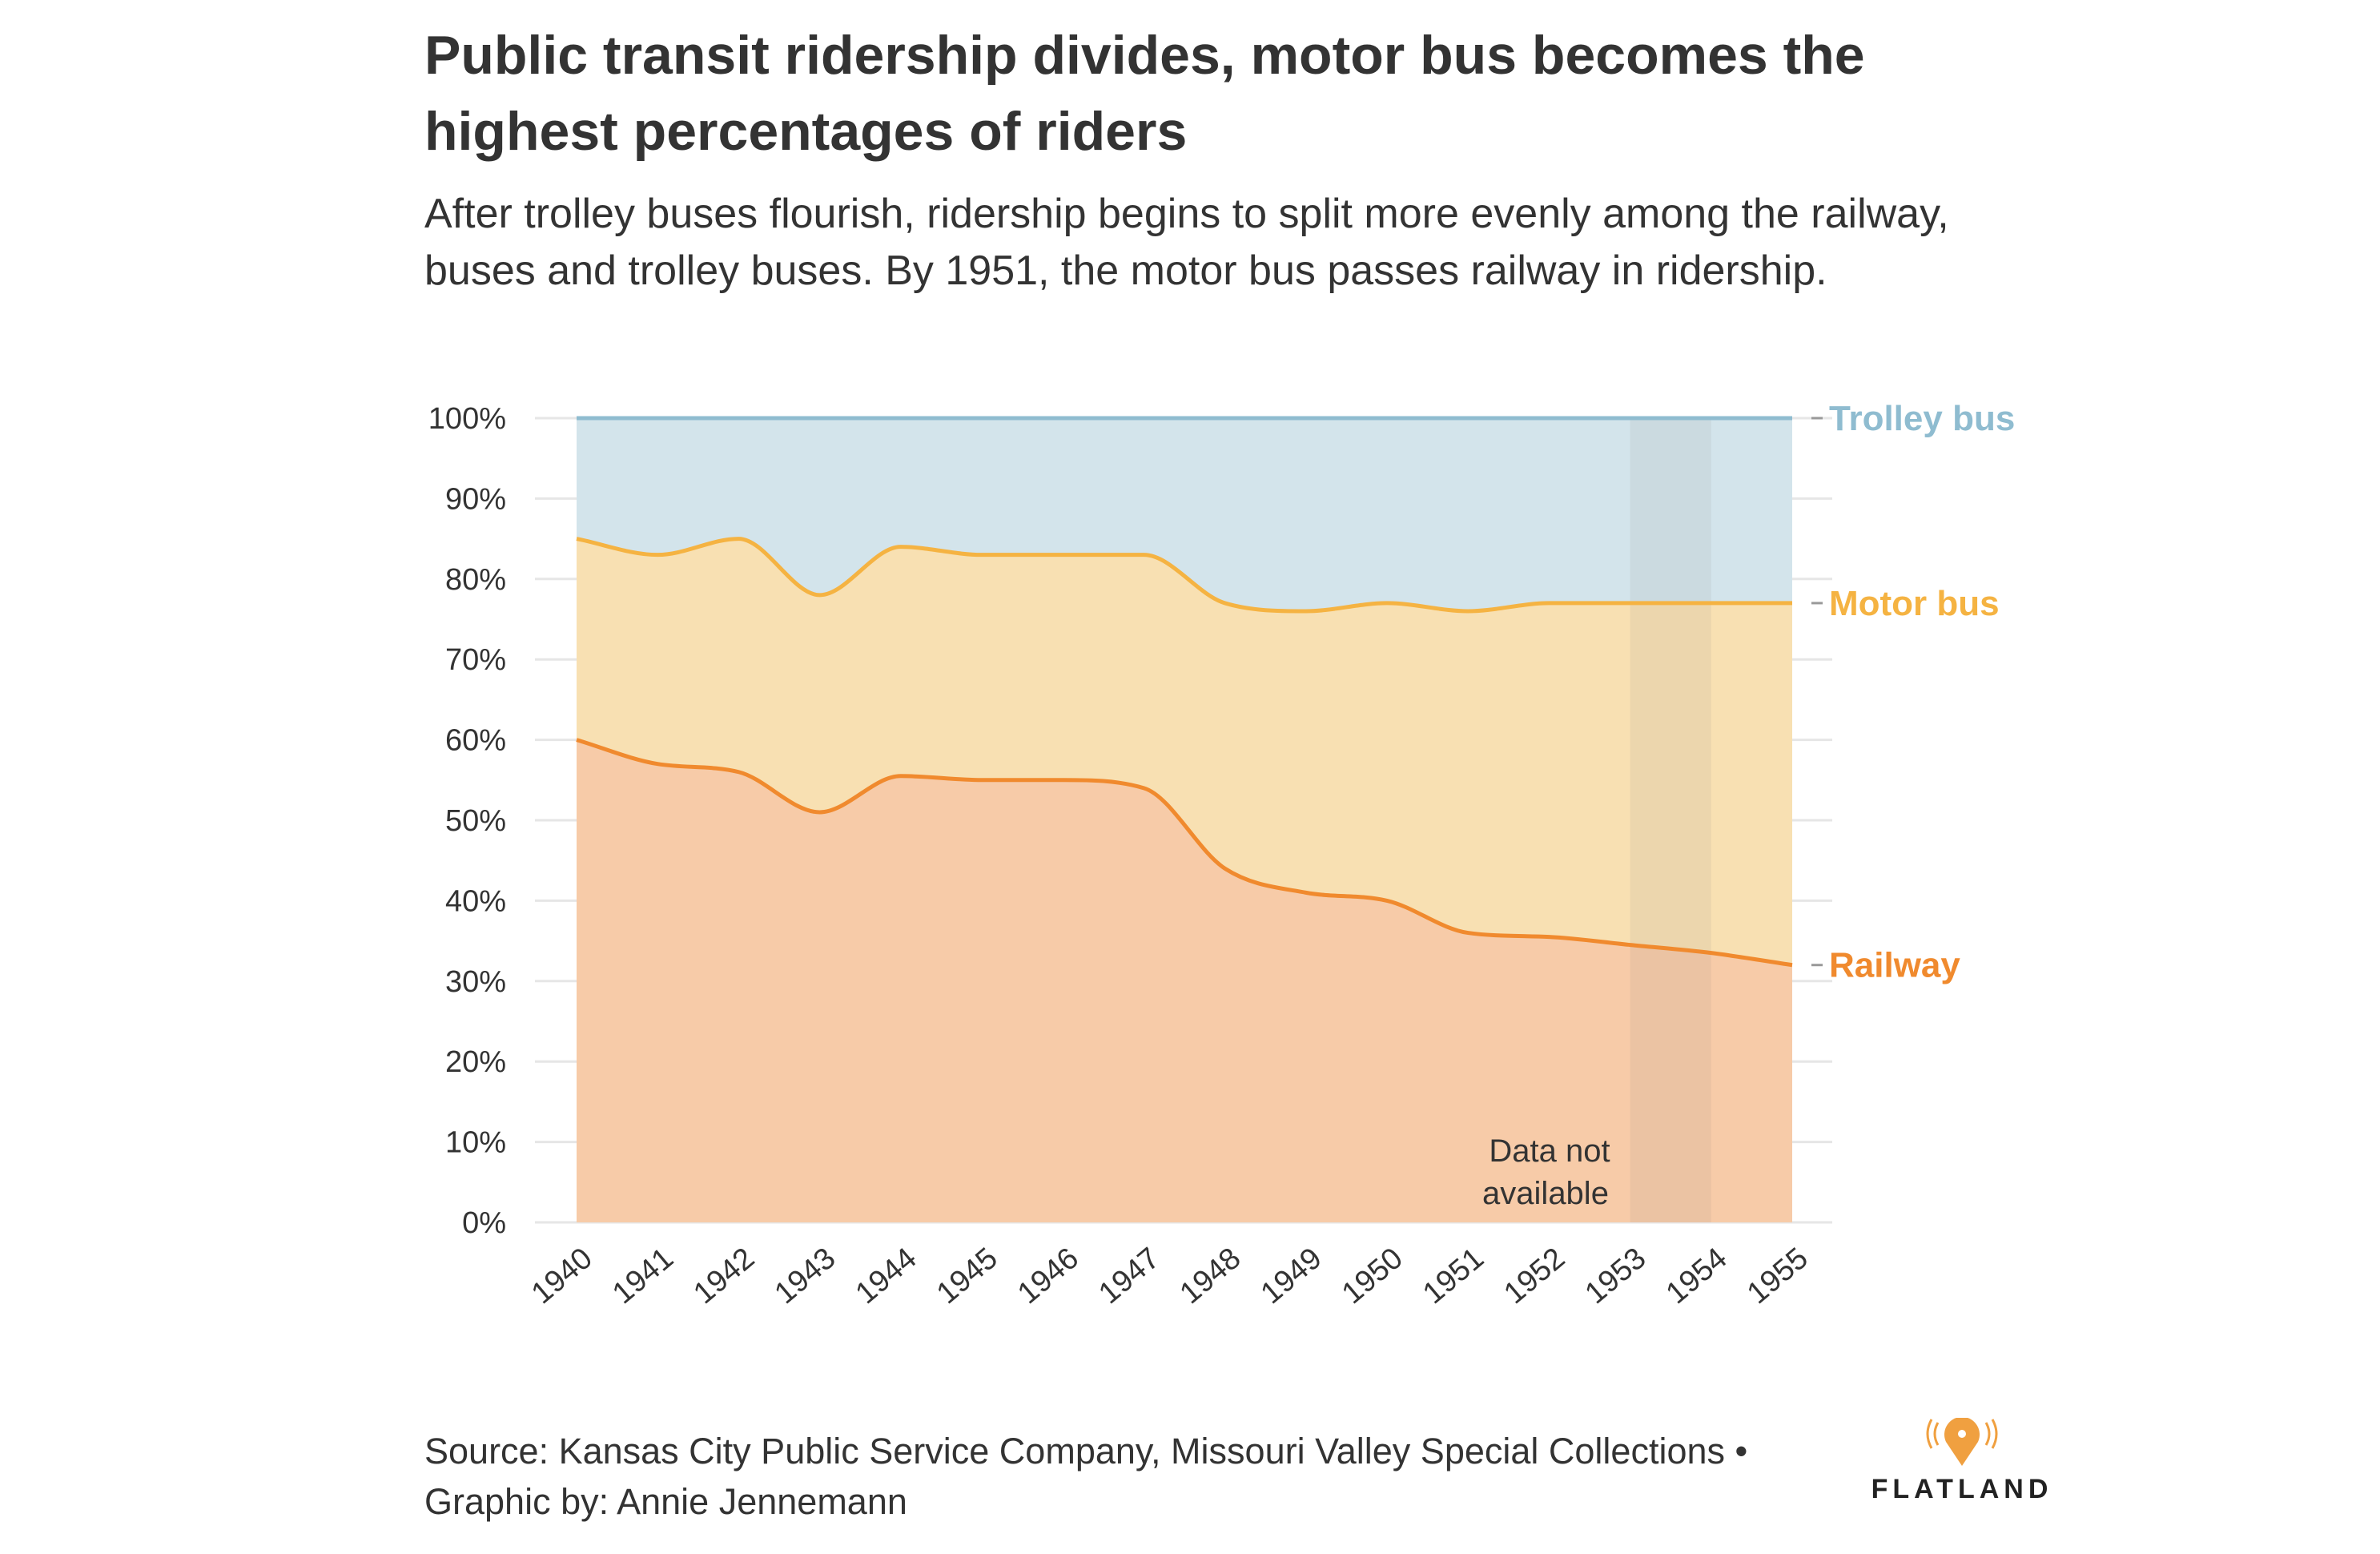 The height and width of the screenshot is (1554, 2380). I want to click on legend-label-railway: Railway, so click(1894, 966).